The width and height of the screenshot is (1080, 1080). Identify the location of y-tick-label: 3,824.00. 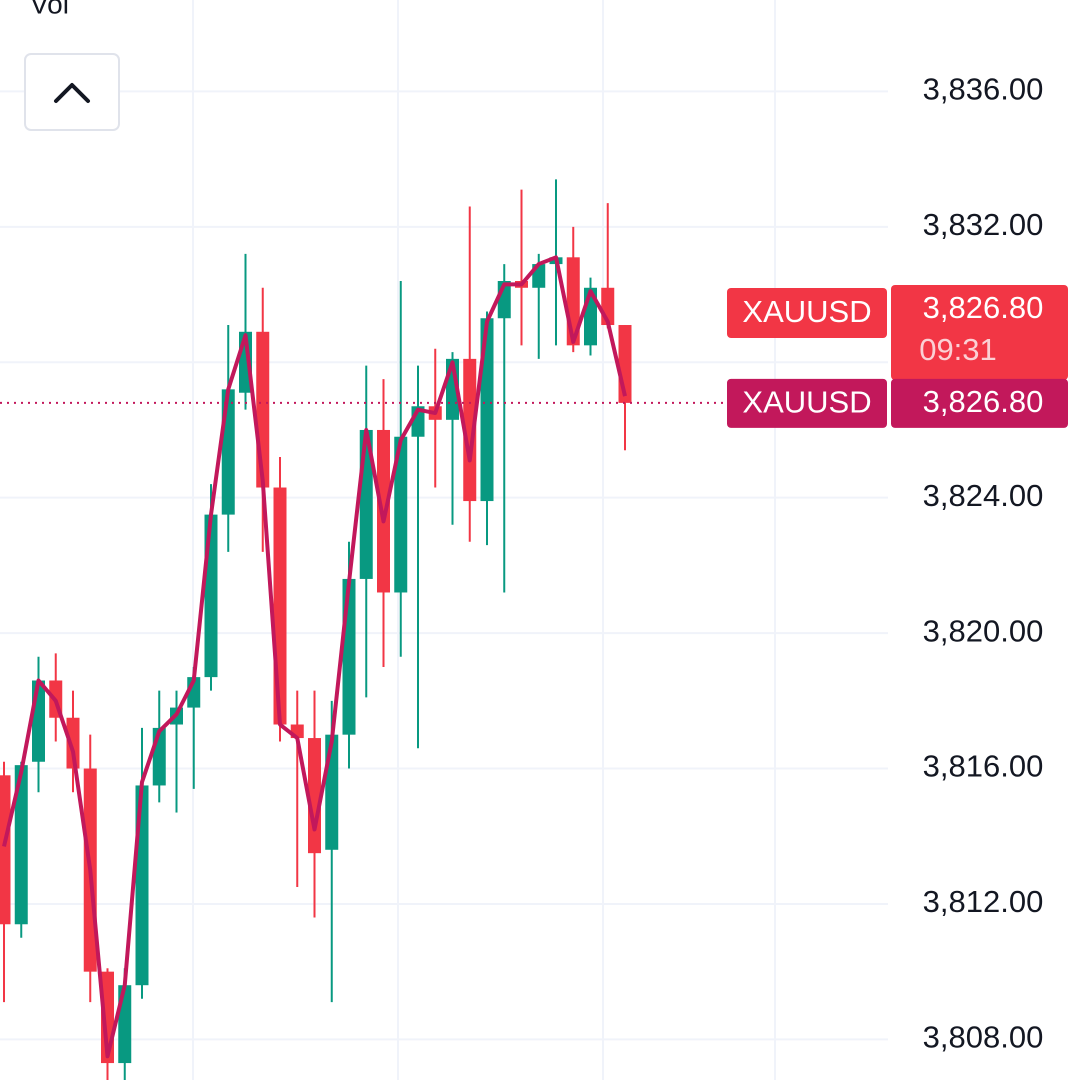
(983, 495).